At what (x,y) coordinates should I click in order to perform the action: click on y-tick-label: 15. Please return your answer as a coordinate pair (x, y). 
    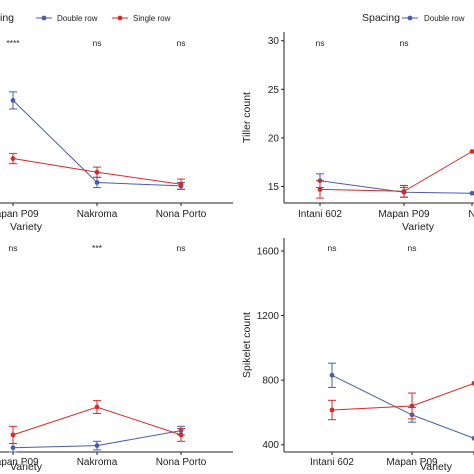
    Looking at the image, I should click on (274, 187).